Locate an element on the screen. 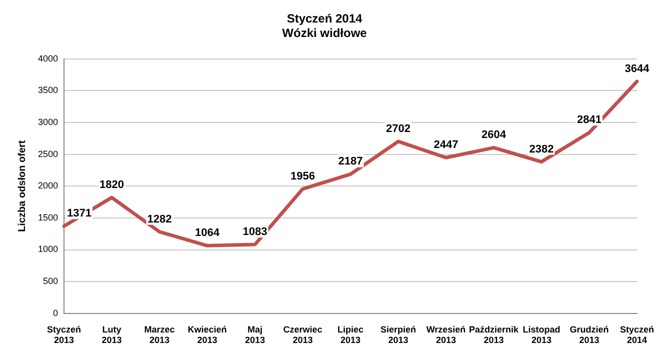 The height and width of the screenshot is (357, 665). chart-title: Styczeń 2014 is located at coordinates (324, 19).